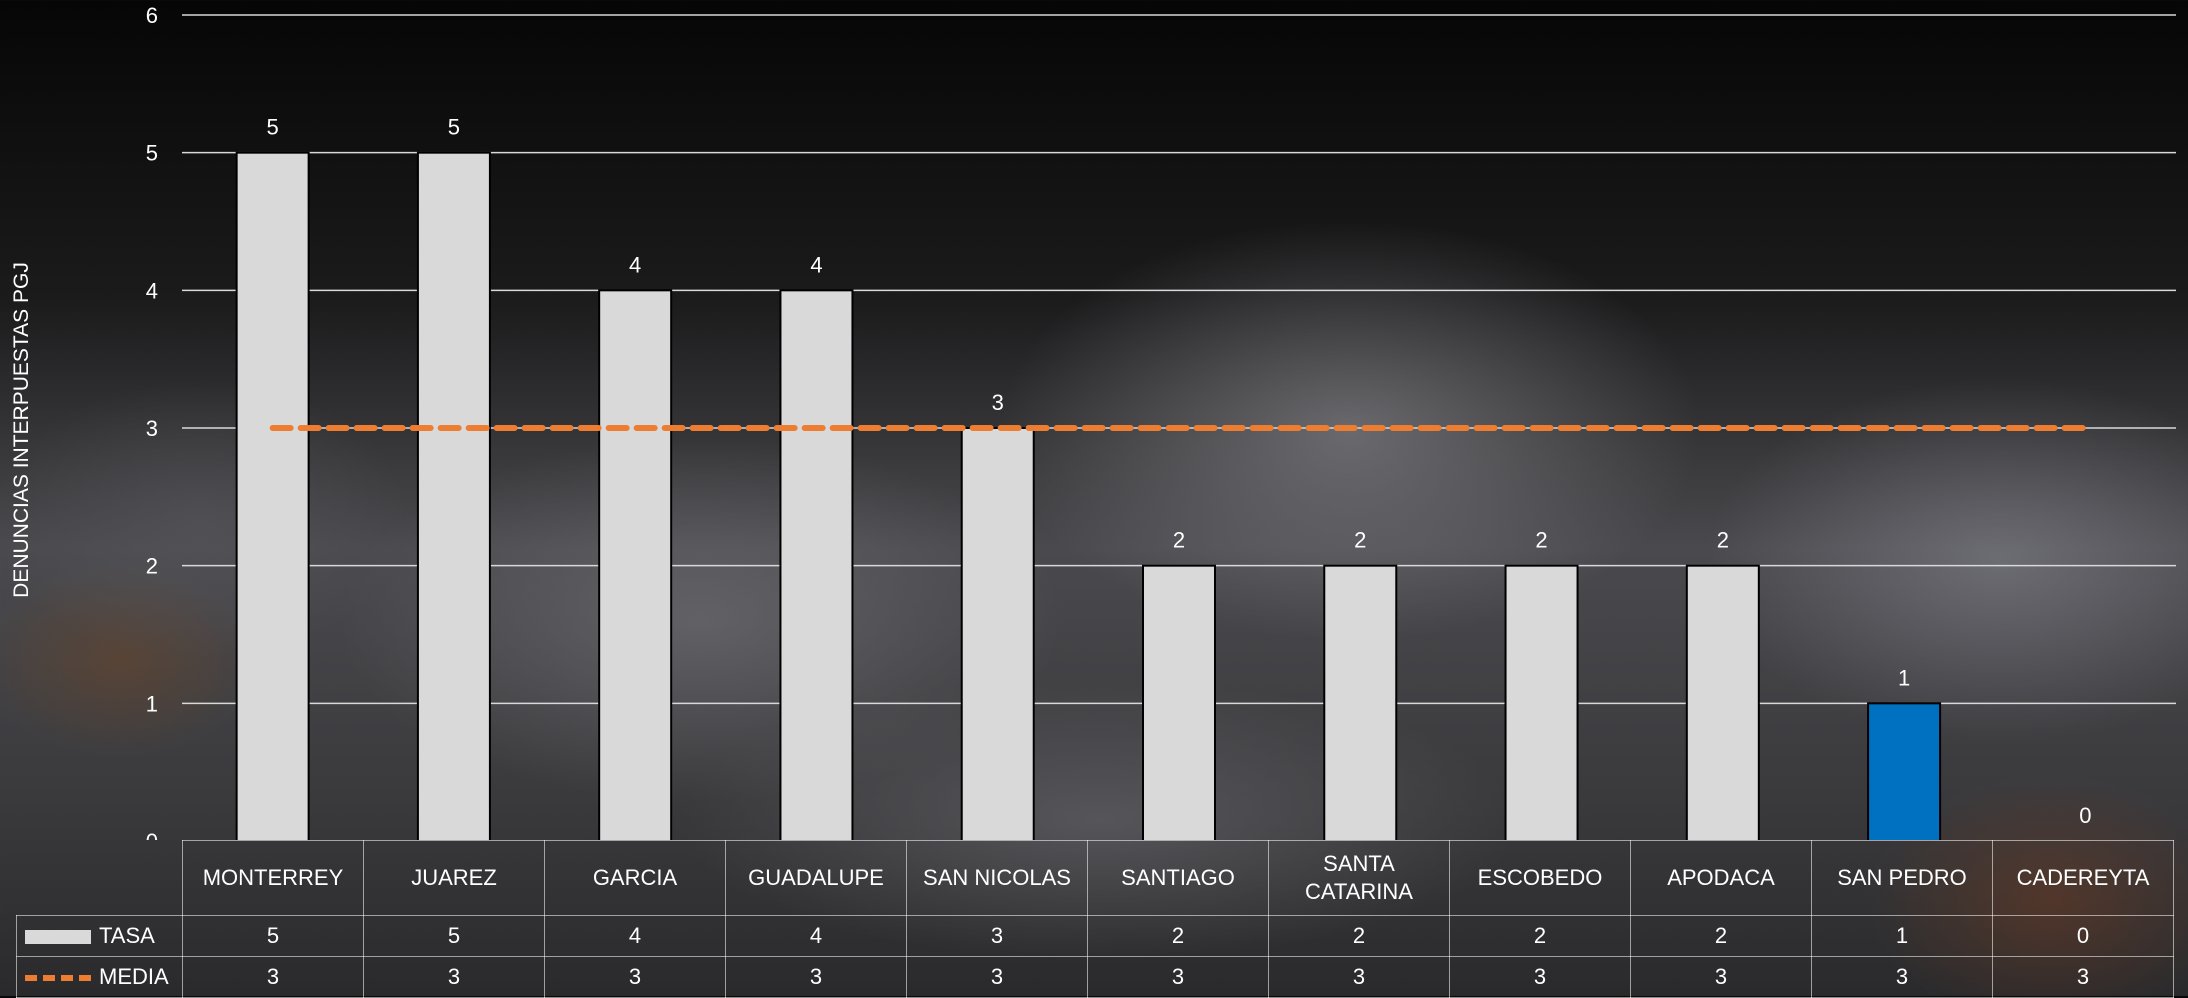  I want to click on data-label: 3, so click(998, 402).